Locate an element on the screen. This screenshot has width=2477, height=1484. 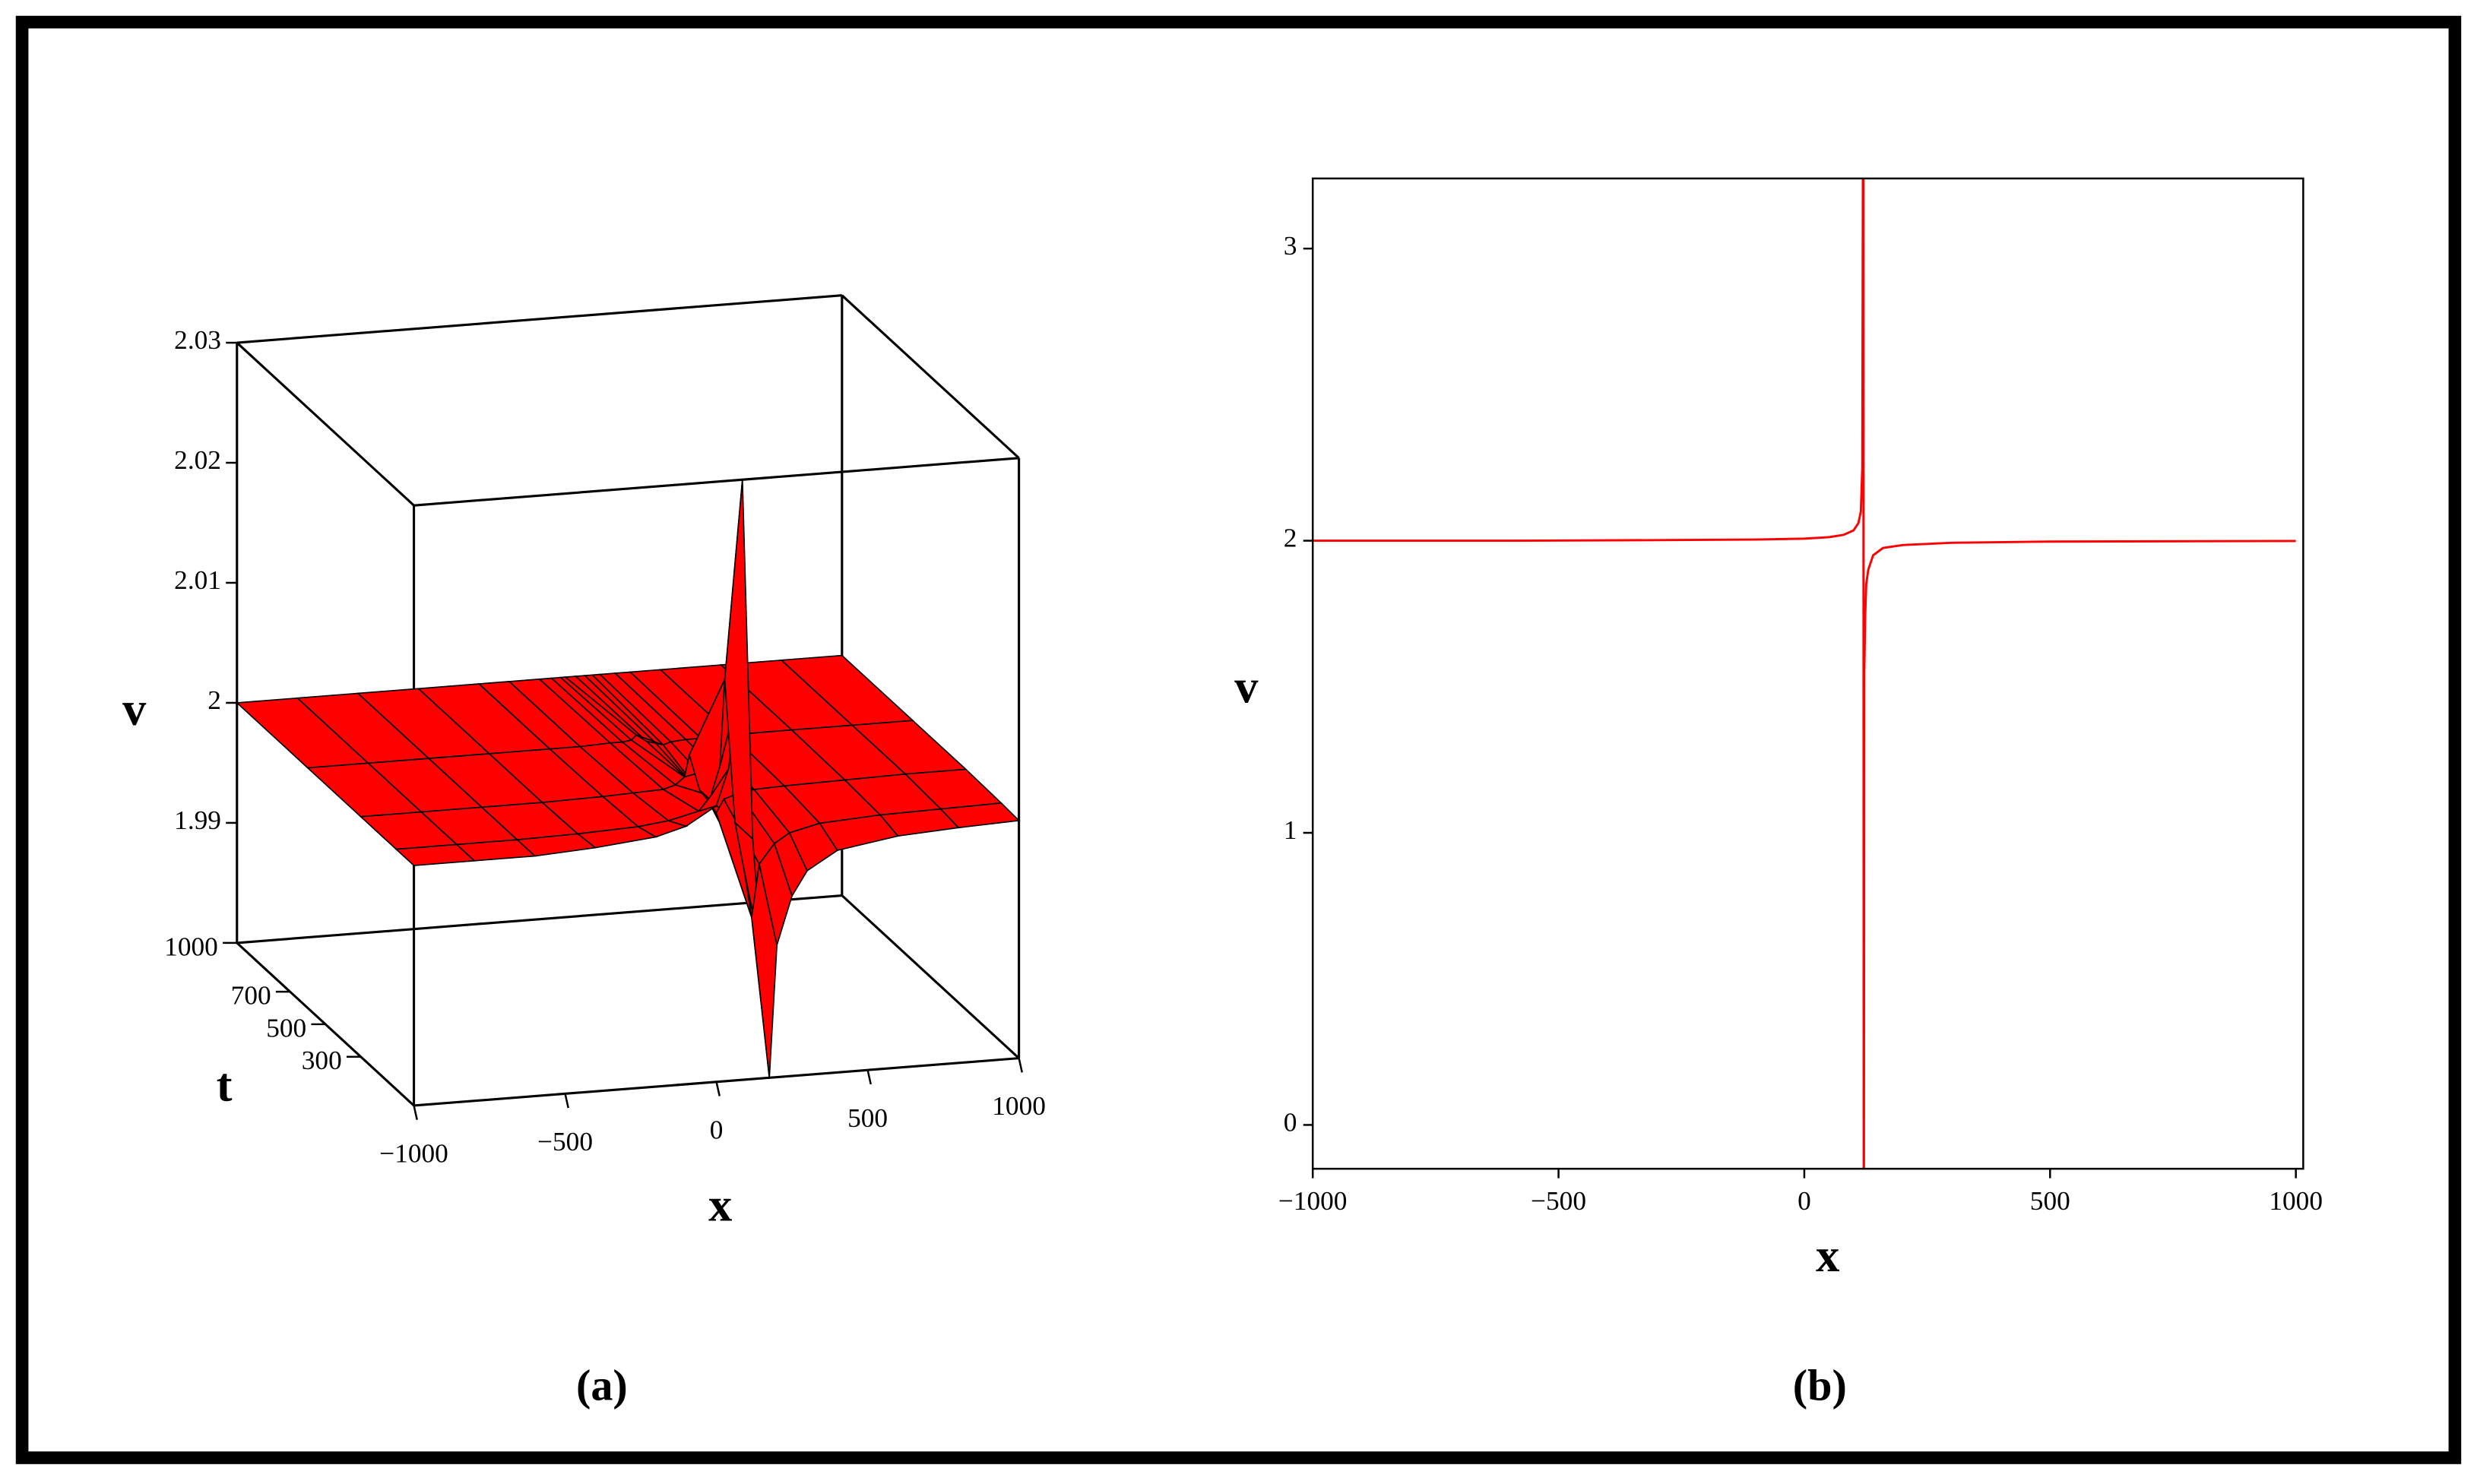
z-tick-label: 1.99 is located at coordinates (197, 820).